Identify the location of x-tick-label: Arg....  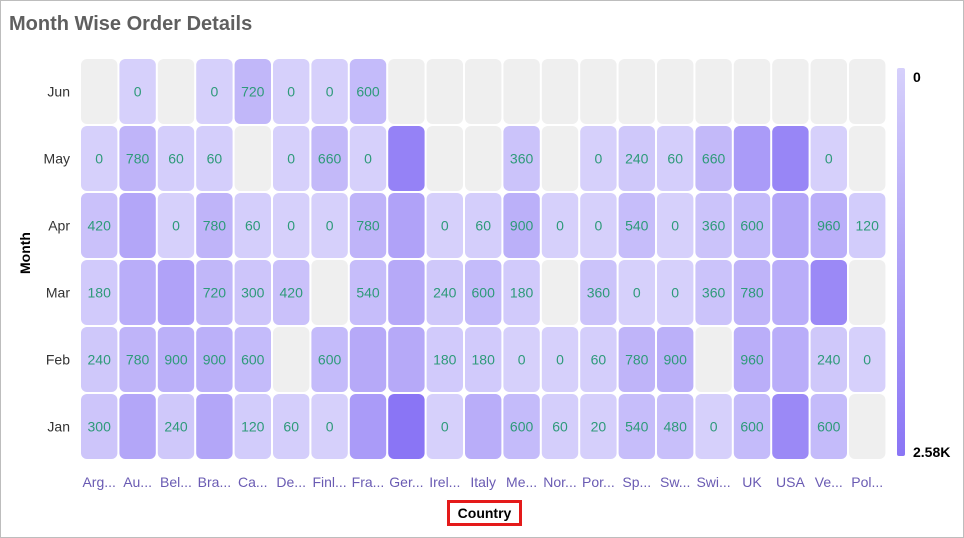
(98, 482).